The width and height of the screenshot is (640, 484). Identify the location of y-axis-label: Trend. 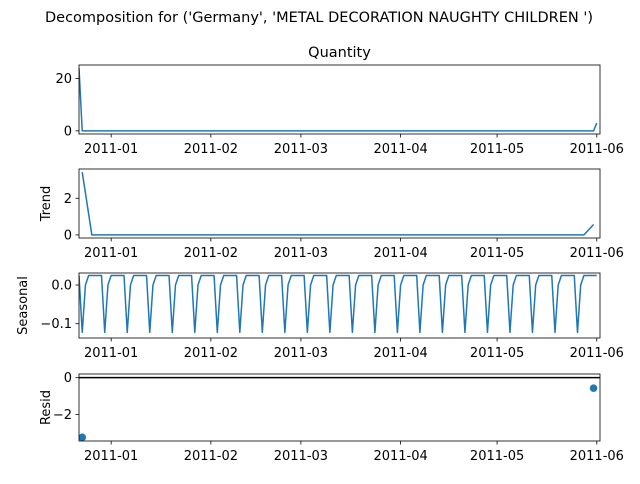
(46, 204).